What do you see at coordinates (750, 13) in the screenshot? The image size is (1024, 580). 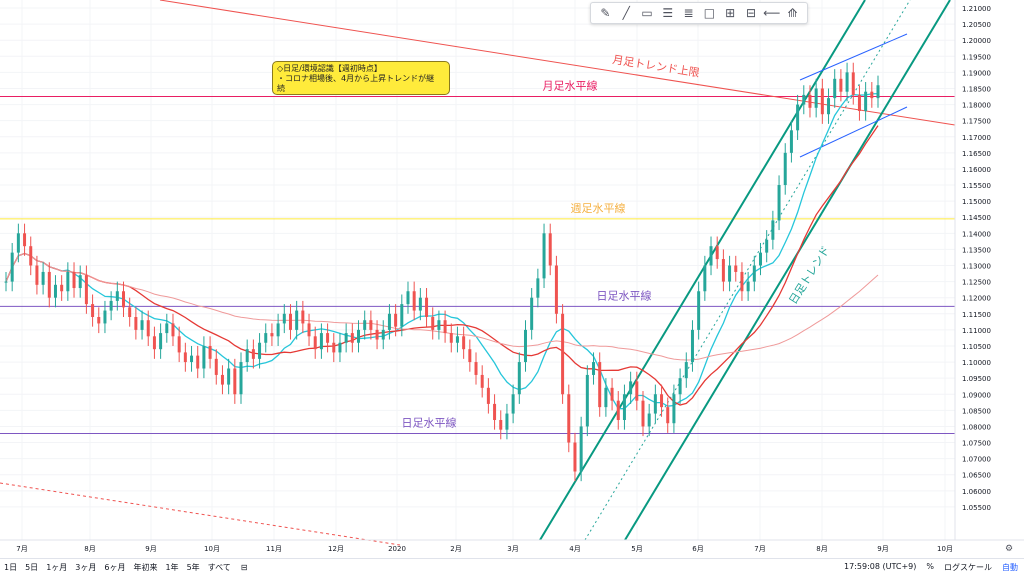 I see `measure-icon: ⊟` at bounding box center [750, 13].